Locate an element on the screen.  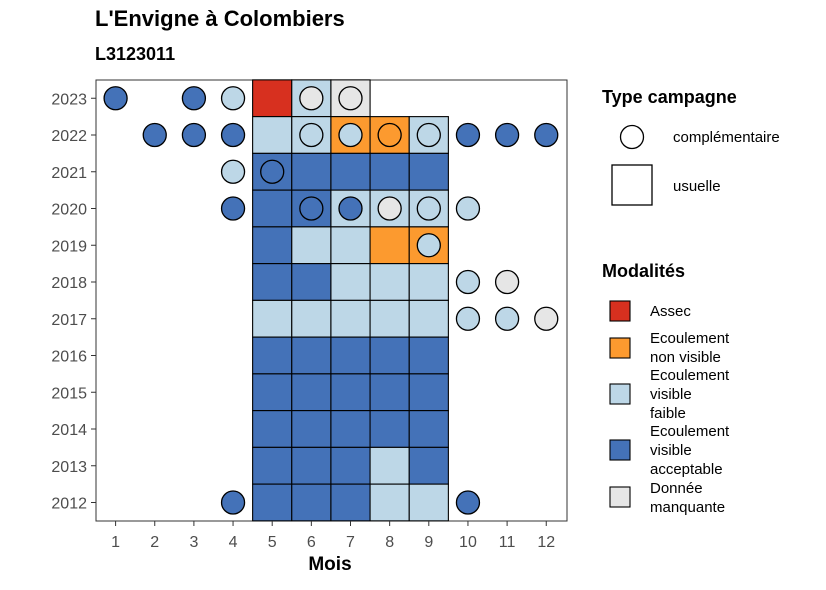
legend-label-assec: Assec is located at coordinates (670, 311).